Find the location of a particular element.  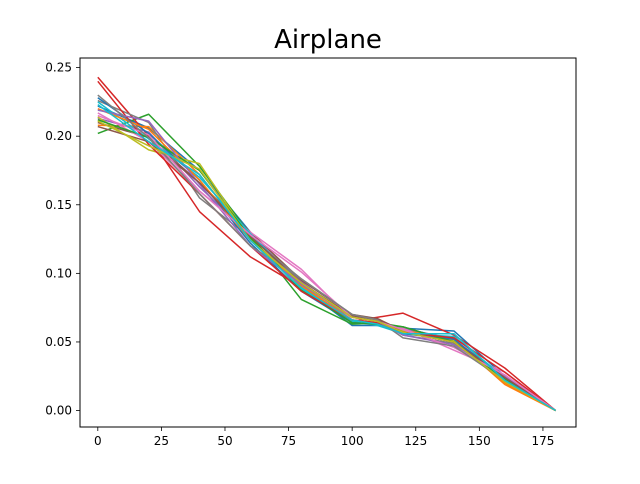

x-tick-label: 0 is located at coordinates (98, 441).